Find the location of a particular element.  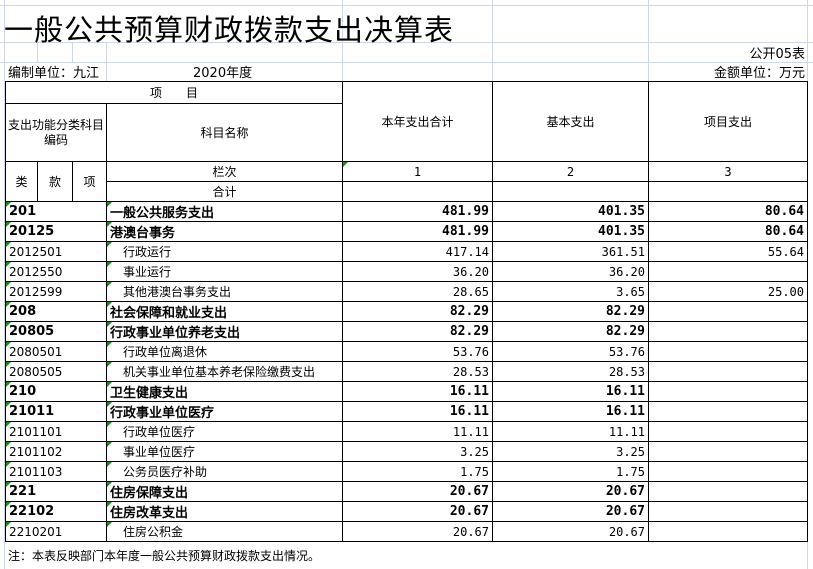

cell-code: 2210201 is located at coordinates (56, 531).